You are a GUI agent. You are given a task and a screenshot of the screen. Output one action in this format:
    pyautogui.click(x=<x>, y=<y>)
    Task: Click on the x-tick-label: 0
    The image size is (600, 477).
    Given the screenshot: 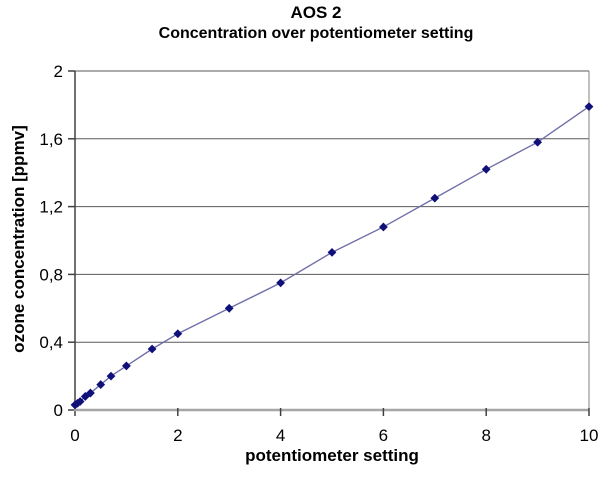 What is the action you would take?
    pyautogui.click(x=74, y=435)
    